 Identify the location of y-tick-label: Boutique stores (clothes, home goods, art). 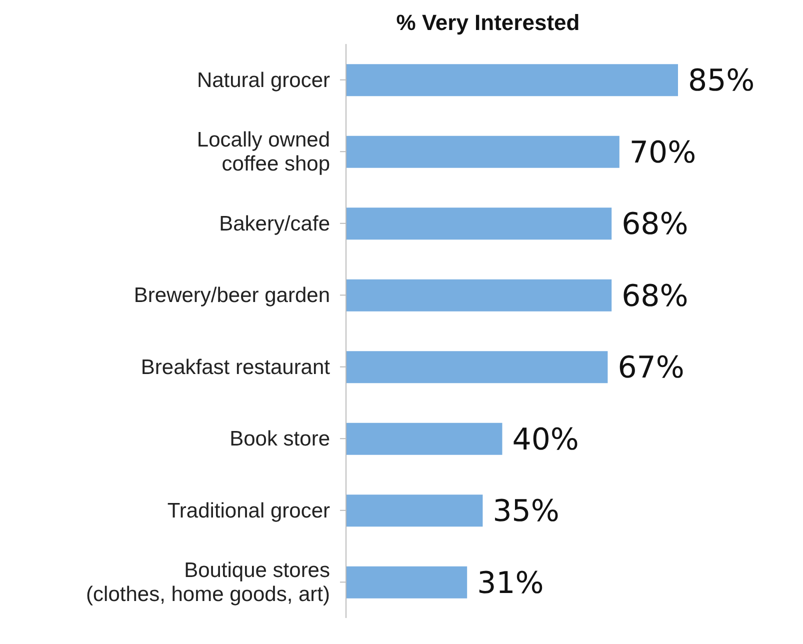
(208, 582).